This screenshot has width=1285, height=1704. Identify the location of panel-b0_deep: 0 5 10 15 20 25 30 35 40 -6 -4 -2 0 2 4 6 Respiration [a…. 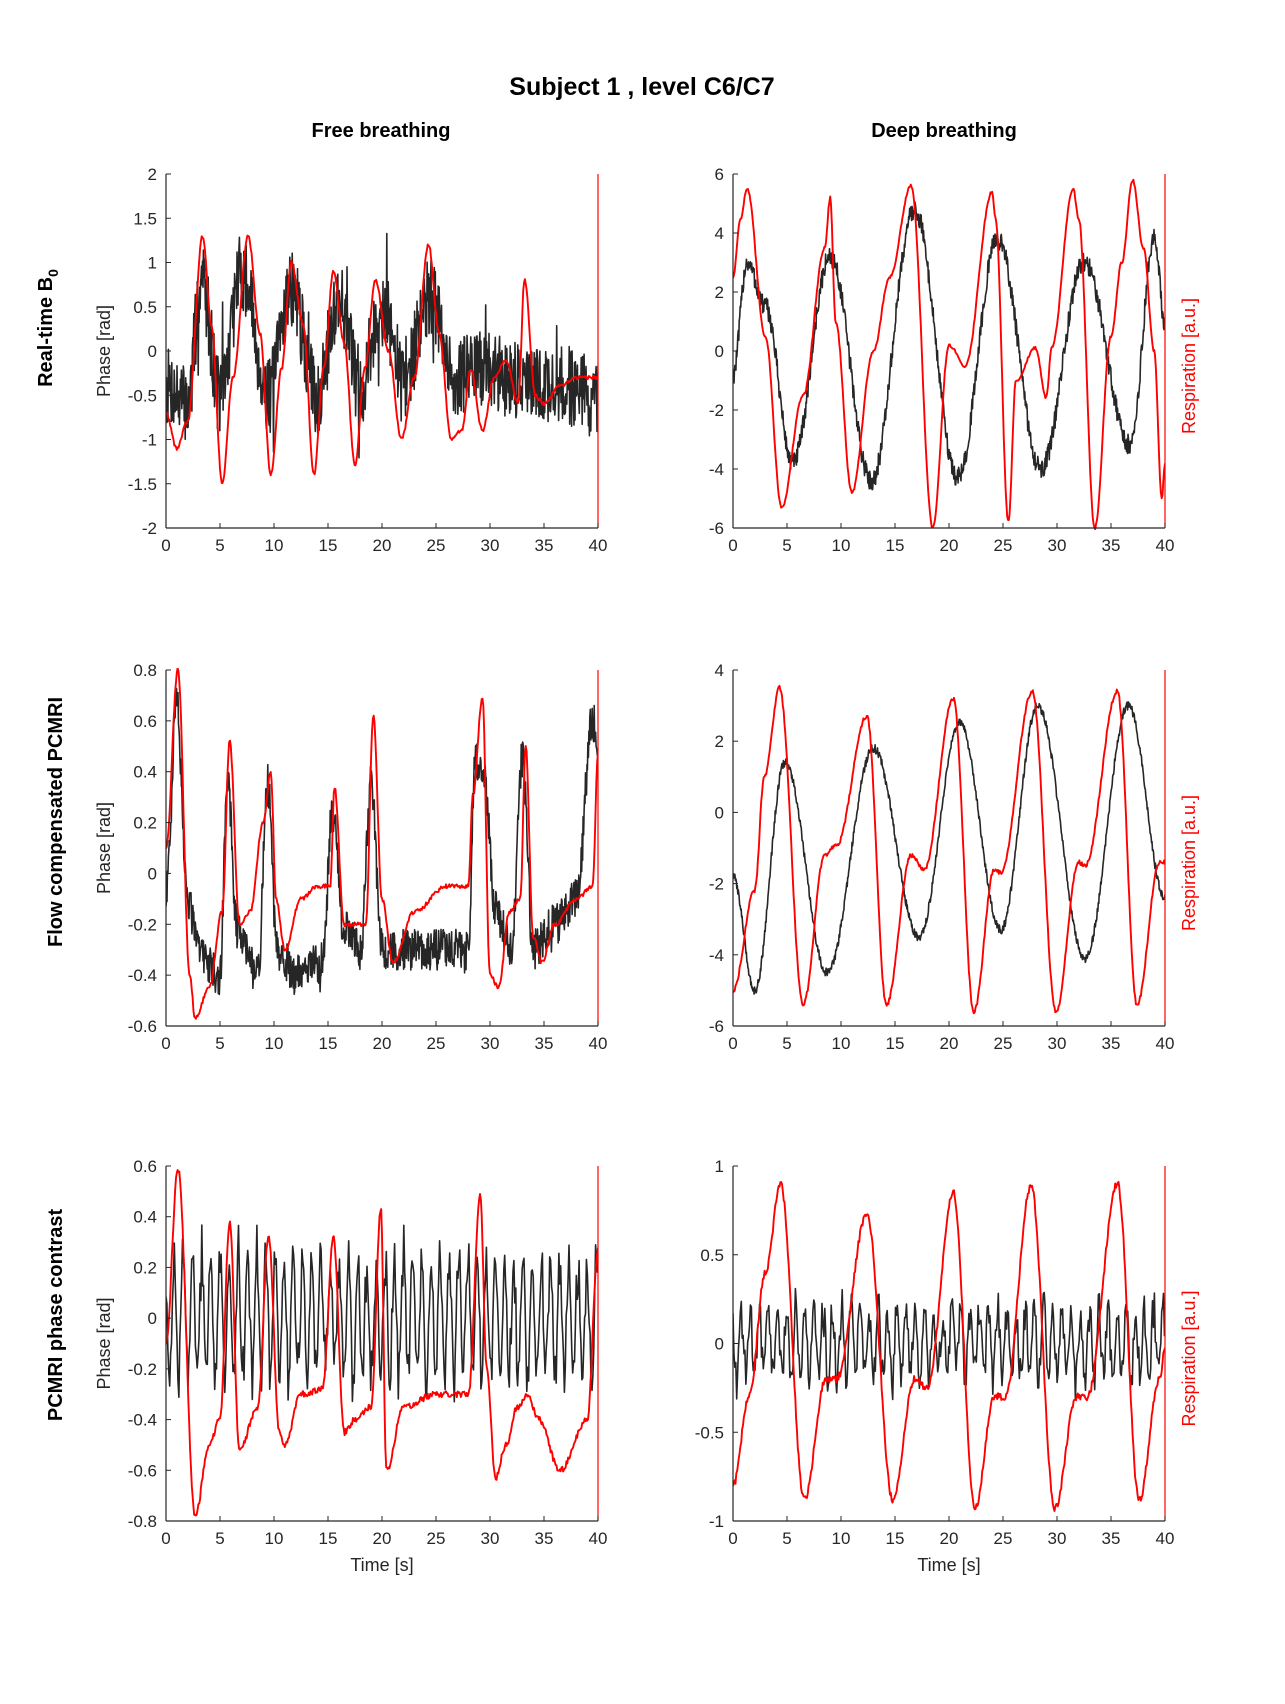
(954, 360).